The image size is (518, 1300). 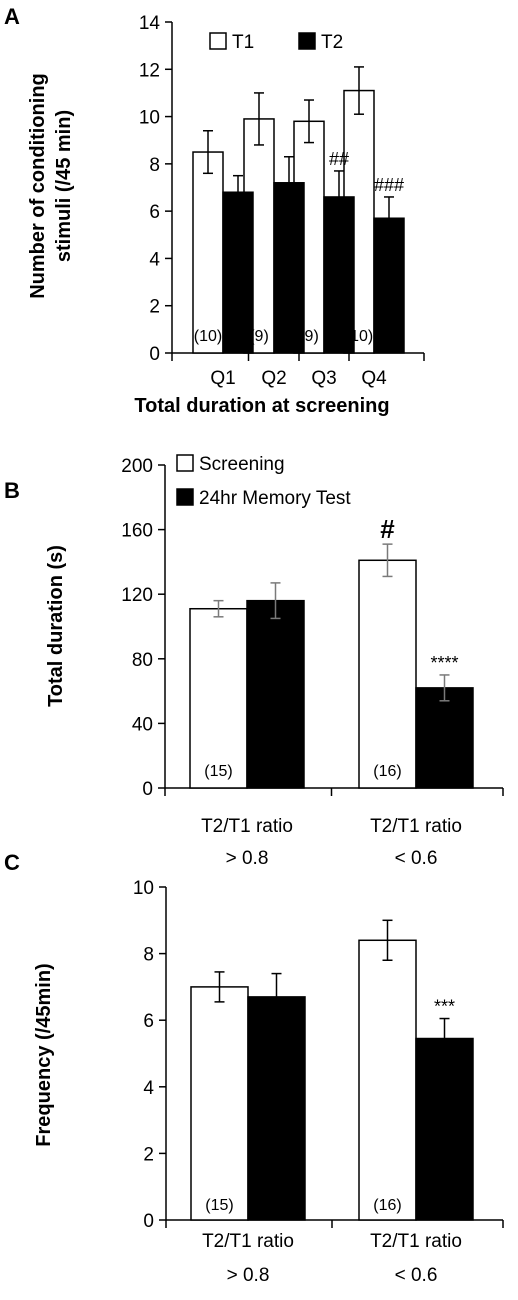 What do you see at coordinates (137, 531) in the screenshot?
I see `y-tick-label: 160` at bounding box center [137, 531].